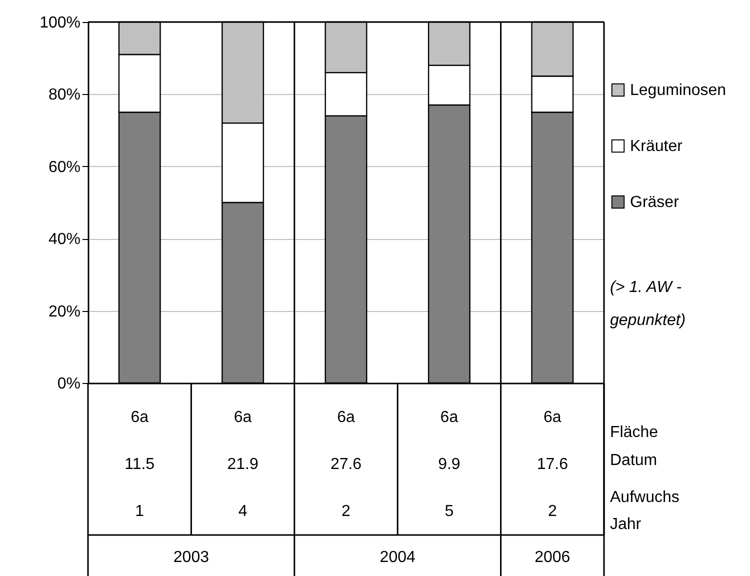 The image size is (750, 576). I want to click on y-tick-label: 40%, so click(64, 239).